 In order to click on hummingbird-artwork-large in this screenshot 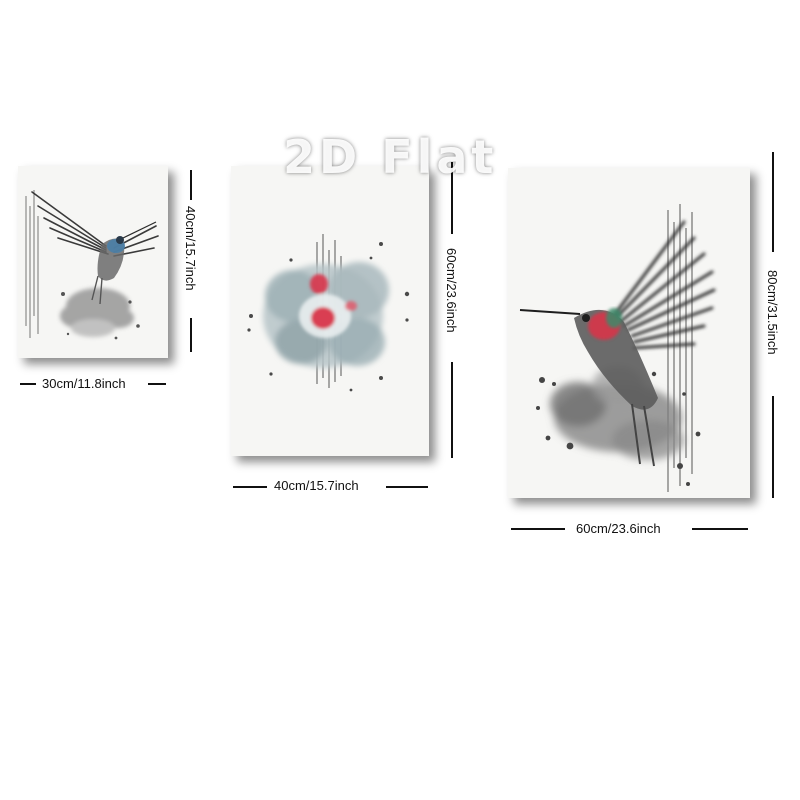, I will do `click(617, 348)`.